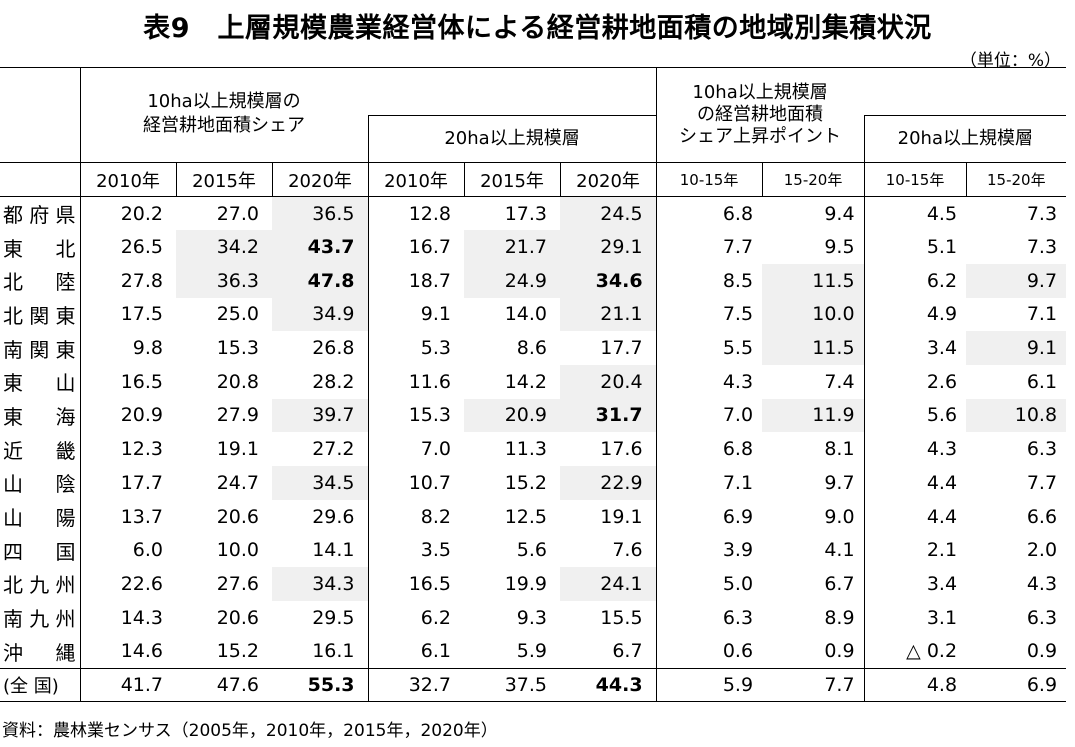 This screenshot has height=747, width=1075. What do you see at coordinates (526, 213) in the screenshot?
I see `table-cell: 17.3` at bounding box center [526, 213].